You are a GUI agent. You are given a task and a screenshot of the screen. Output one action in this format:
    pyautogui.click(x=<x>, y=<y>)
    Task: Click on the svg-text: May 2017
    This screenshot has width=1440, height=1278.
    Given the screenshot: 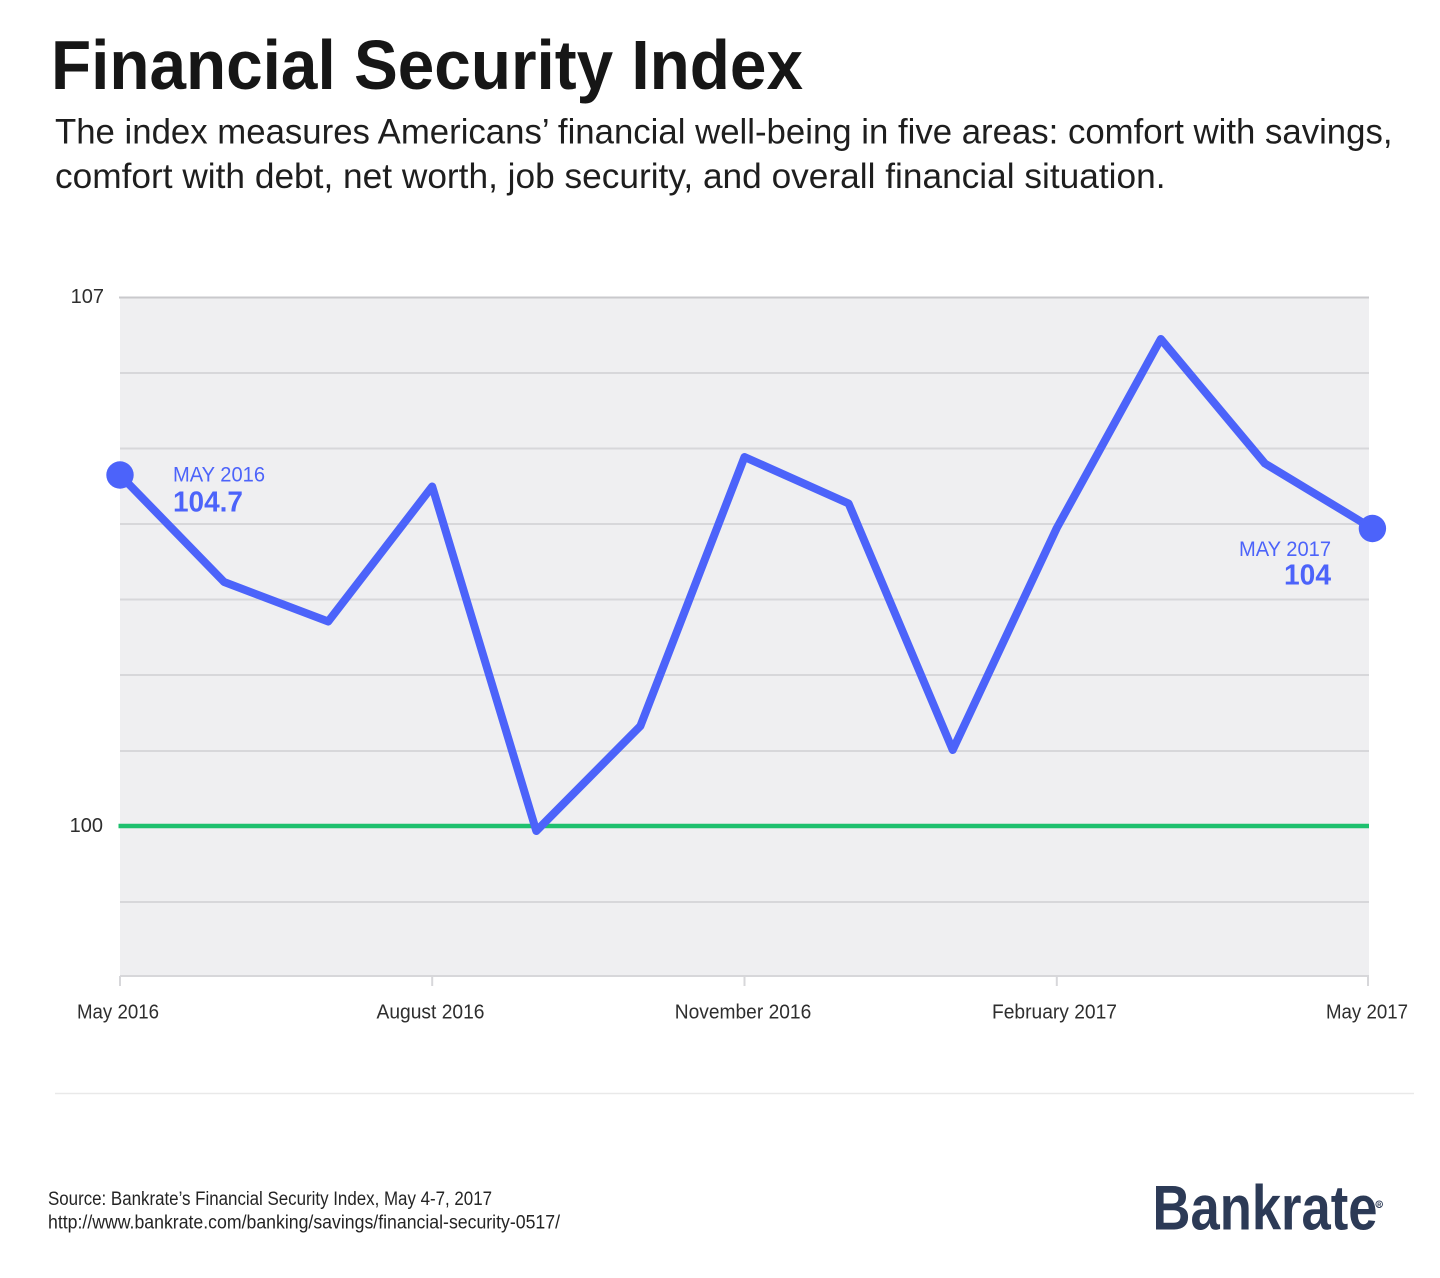 What is the action you would take?
    pyautogui.click(x=1367, y=1013)
    